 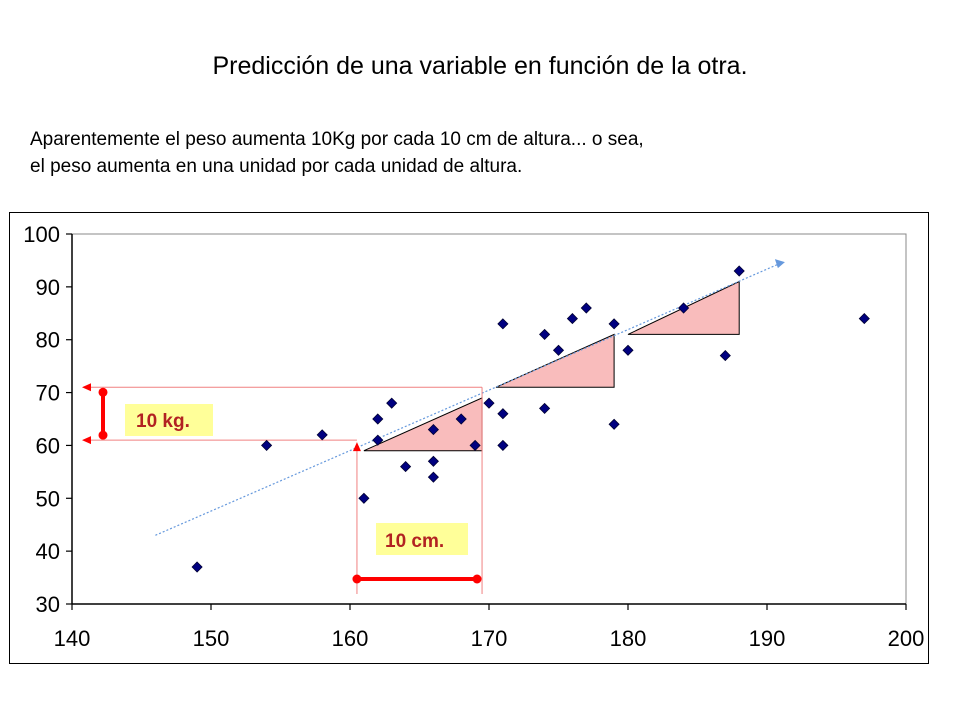 What do you see at coordinates (48, 445) in the screenshot?
I see `y-tick-label: 60` at bounding box center [48, 445].